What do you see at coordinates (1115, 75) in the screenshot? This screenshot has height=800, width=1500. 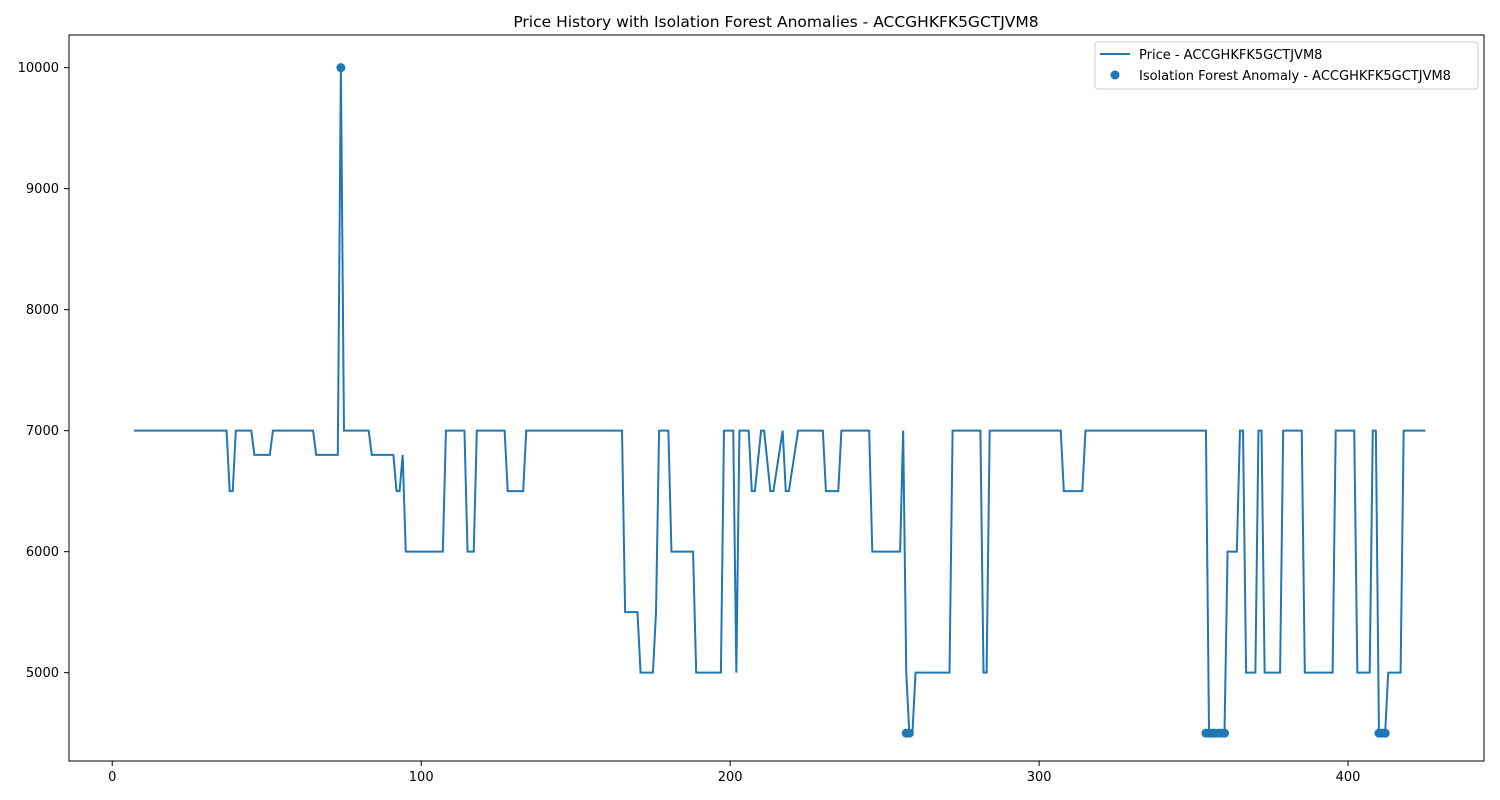 I see `legend-marker-swatch` at bounding box center [1115, 75].